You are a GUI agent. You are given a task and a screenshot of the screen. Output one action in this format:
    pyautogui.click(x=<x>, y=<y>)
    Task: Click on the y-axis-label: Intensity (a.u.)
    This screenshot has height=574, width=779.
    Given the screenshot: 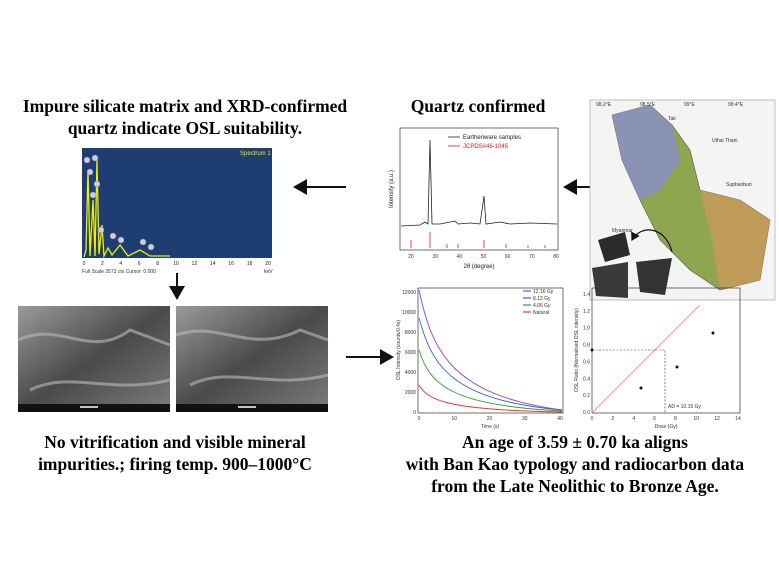 What is the action you would take?
    pyautogui.click(x=392, y=189)
    